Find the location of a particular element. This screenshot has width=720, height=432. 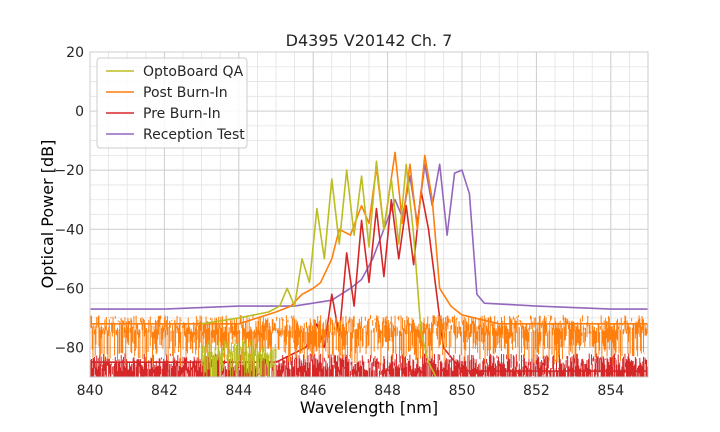

legend-label-pre-burn-in: Pre Burn-In is located at coordinates (182, 114).